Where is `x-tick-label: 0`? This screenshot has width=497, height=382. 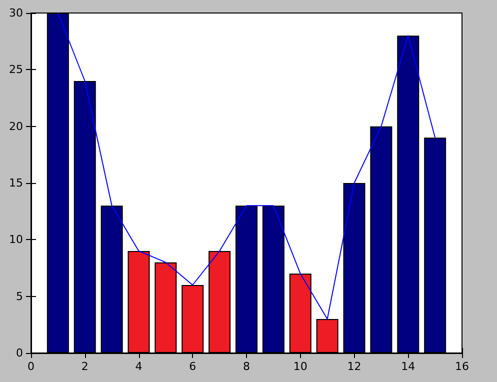 x-tick-label: 0 is located at coordinates (31, 366).